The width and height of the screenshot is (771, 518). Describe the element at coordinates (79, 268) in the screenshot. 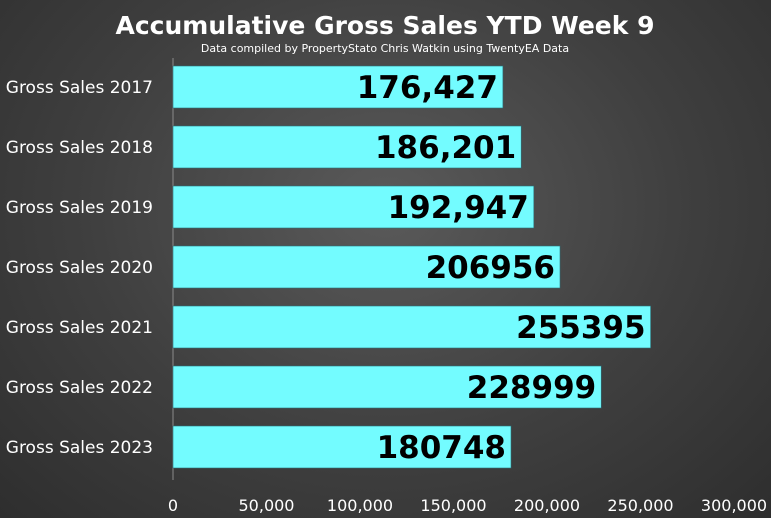

I see `category-label: Gross Sales 2020` at that location.